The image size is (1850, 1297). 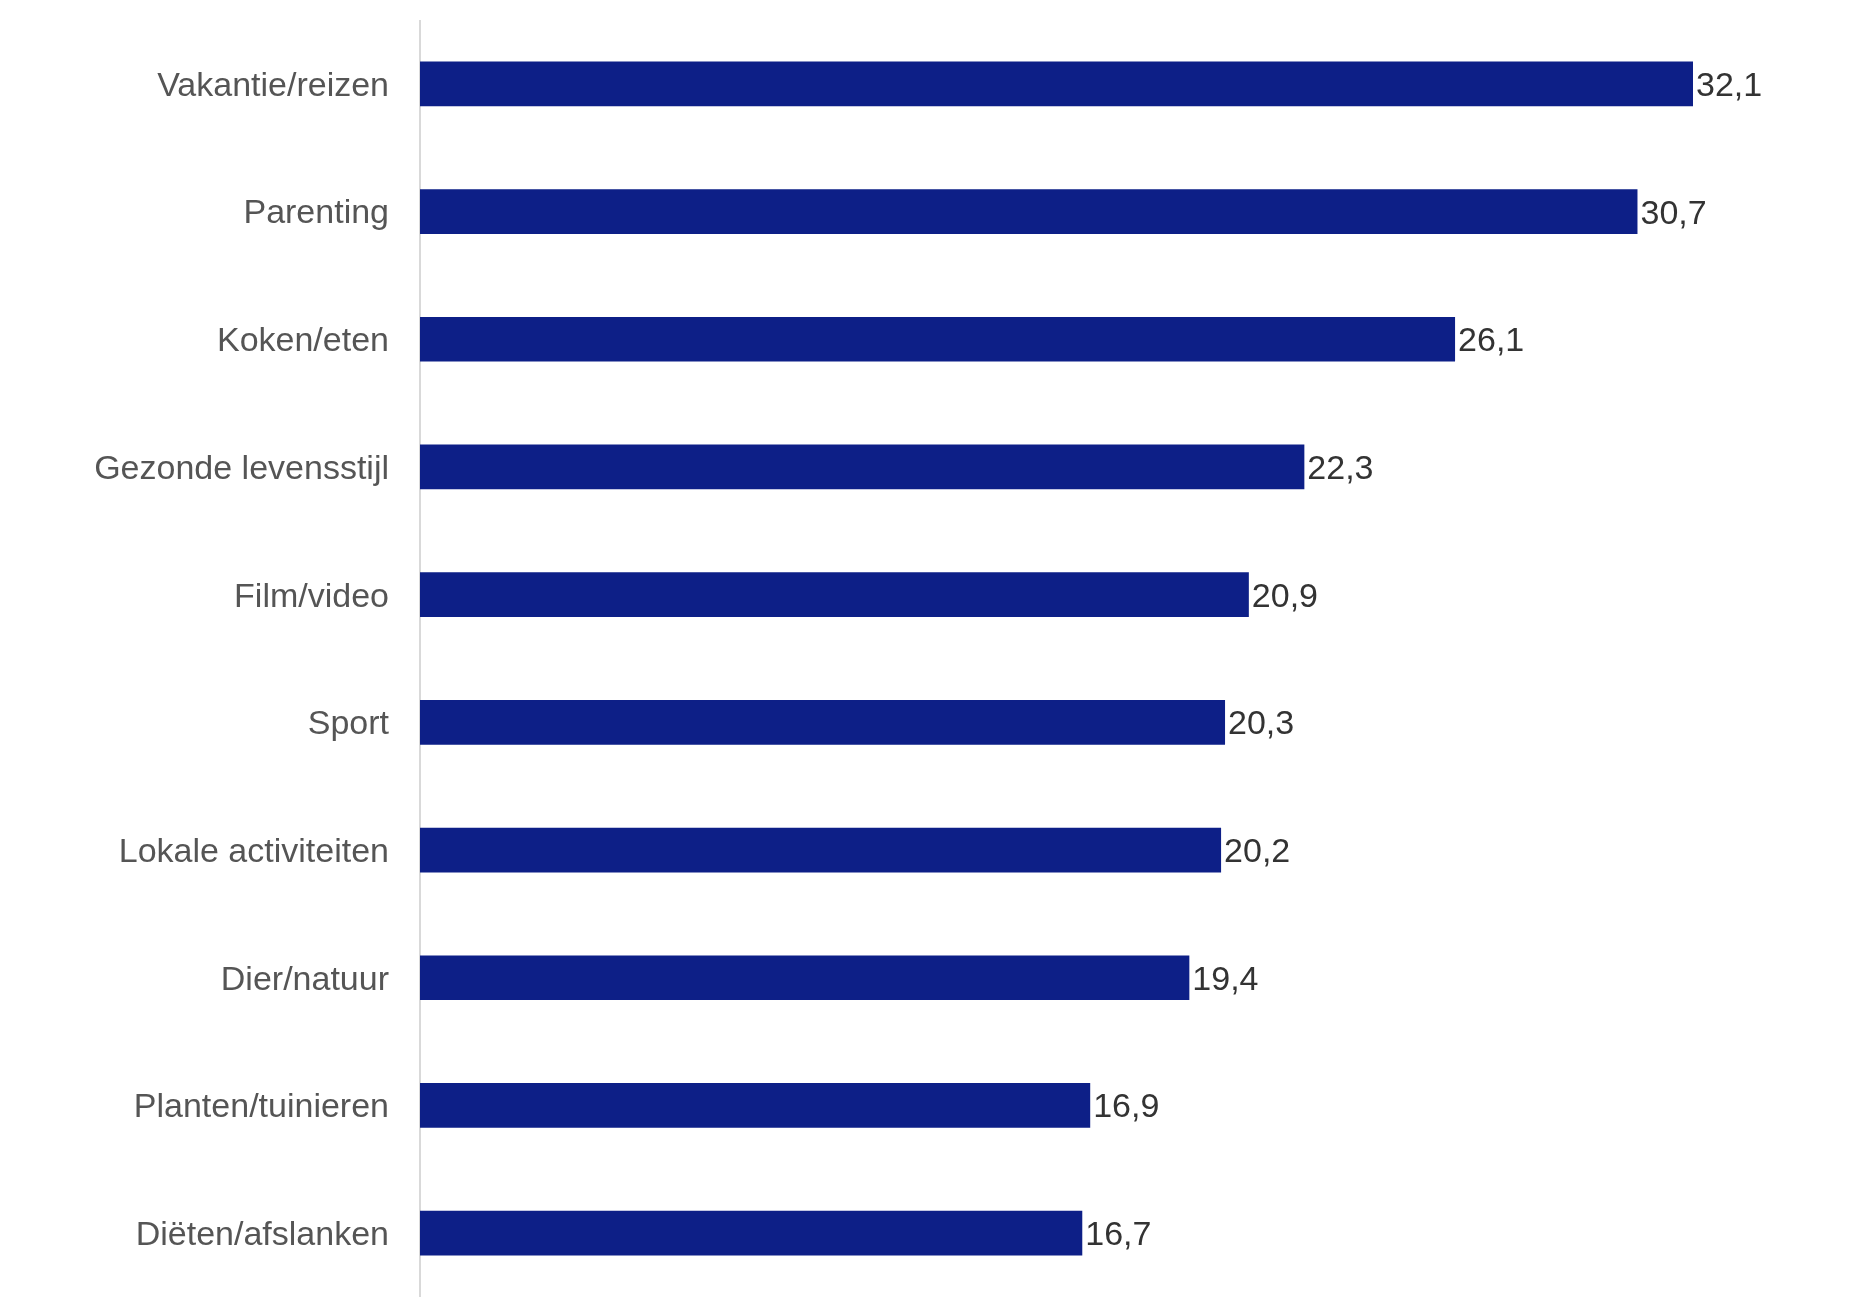 What do you see at coordinates (316, 211) in the screenshot?
I see `y-tick-label: Parenting` at bounding box center [316, 211].